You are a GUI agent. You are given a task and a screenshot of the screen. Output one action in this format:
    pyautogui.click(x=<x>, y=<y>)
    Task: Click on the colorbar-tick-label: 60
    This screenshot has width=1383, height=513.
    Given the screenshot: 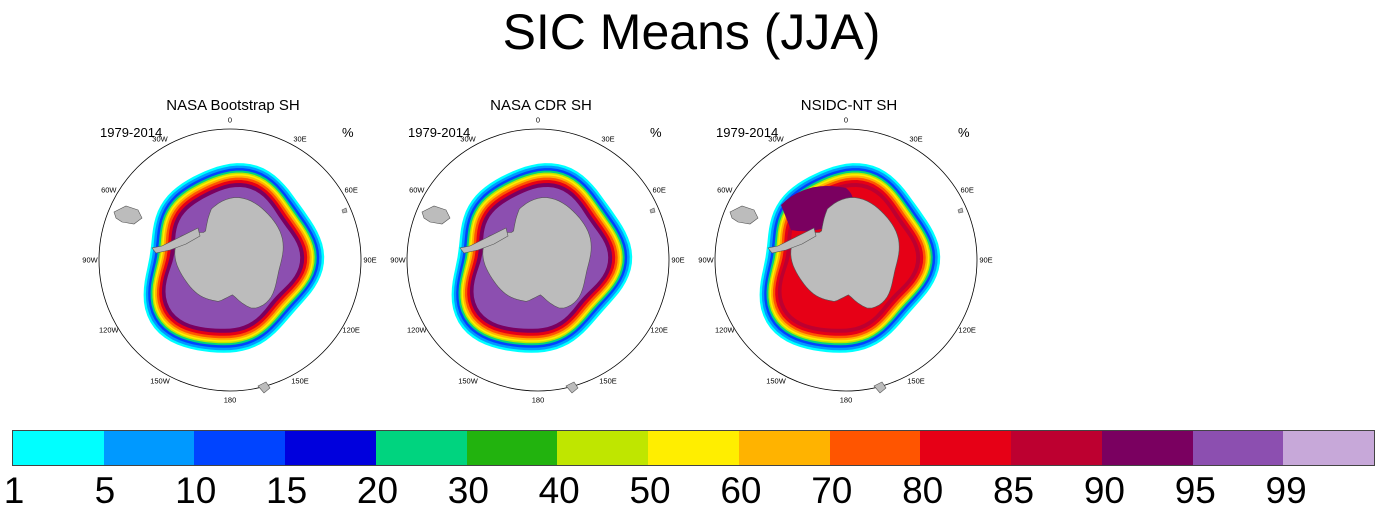 What is the action you would take?
    pyautogui.click(x=741, y=490)
    